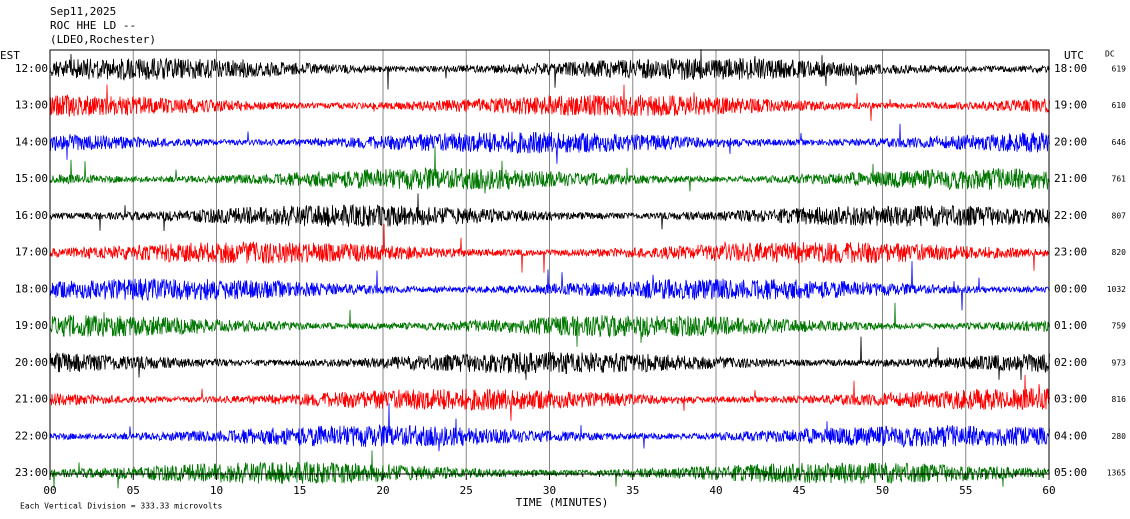  I want to click on dc-value: 610, so click(1119, 105).